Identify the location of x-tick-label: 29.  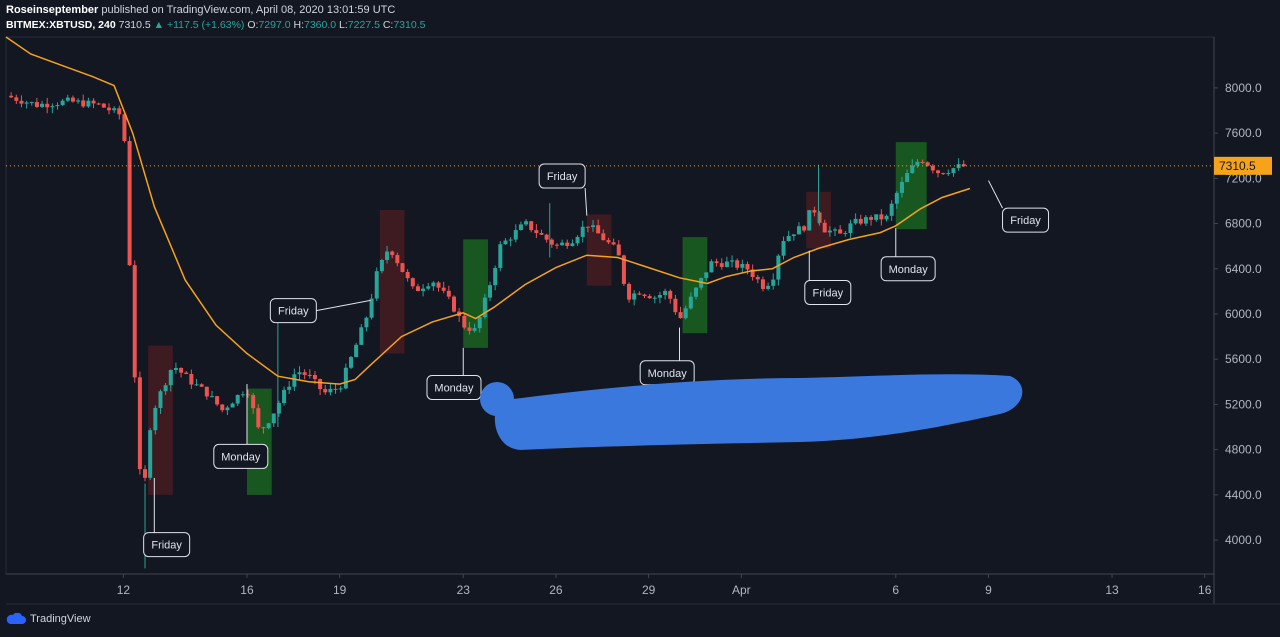
(649, 590).